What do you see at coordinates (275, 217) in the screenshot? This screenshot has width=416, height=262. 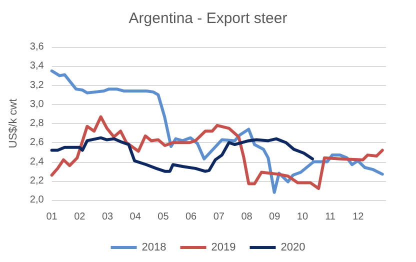 I see `x-tick-label: 09` at bounding box center [275, 217].